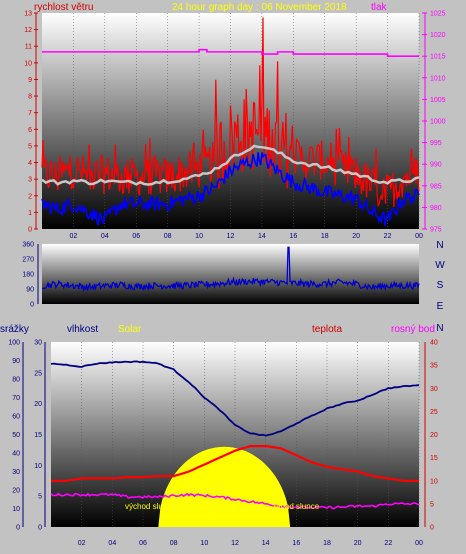 Image resolution: width=466 pixels, height=554 pixels. Describe the element at coordinates (356, 236) in the screenshot. I see `panel1-x-tick-label: 20` at that location.